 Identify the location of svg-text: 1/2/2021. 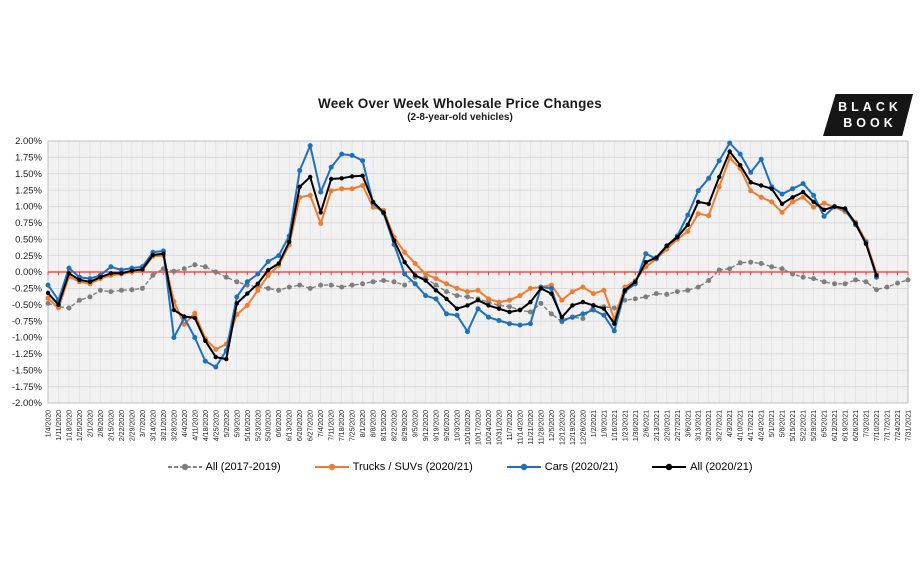
(594, 423).